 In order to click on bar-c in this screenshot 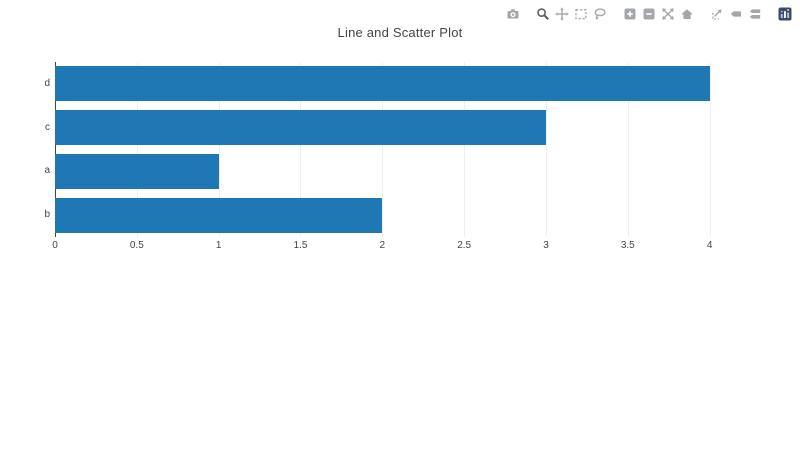, I will do `click(300, 128)`.